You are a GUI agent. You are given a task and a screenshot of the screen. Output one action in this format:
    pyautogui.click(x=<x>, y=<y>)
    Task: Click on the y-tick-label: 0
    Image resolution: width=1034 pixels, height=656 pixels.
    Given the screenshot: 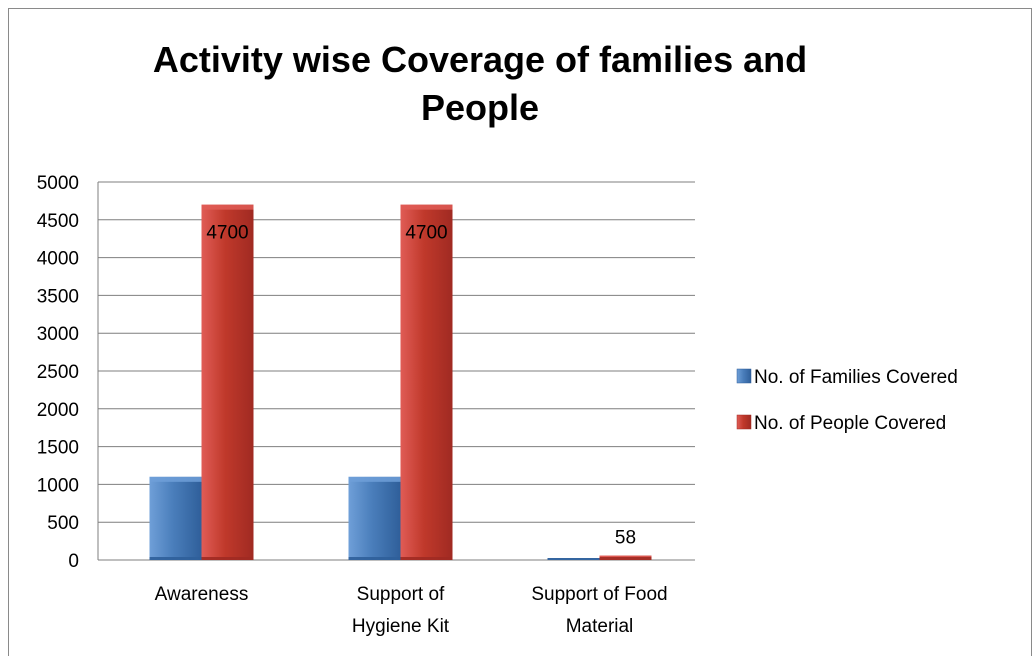 What is the action you would take?
    pyautogui.click(x=73, y=561)
    